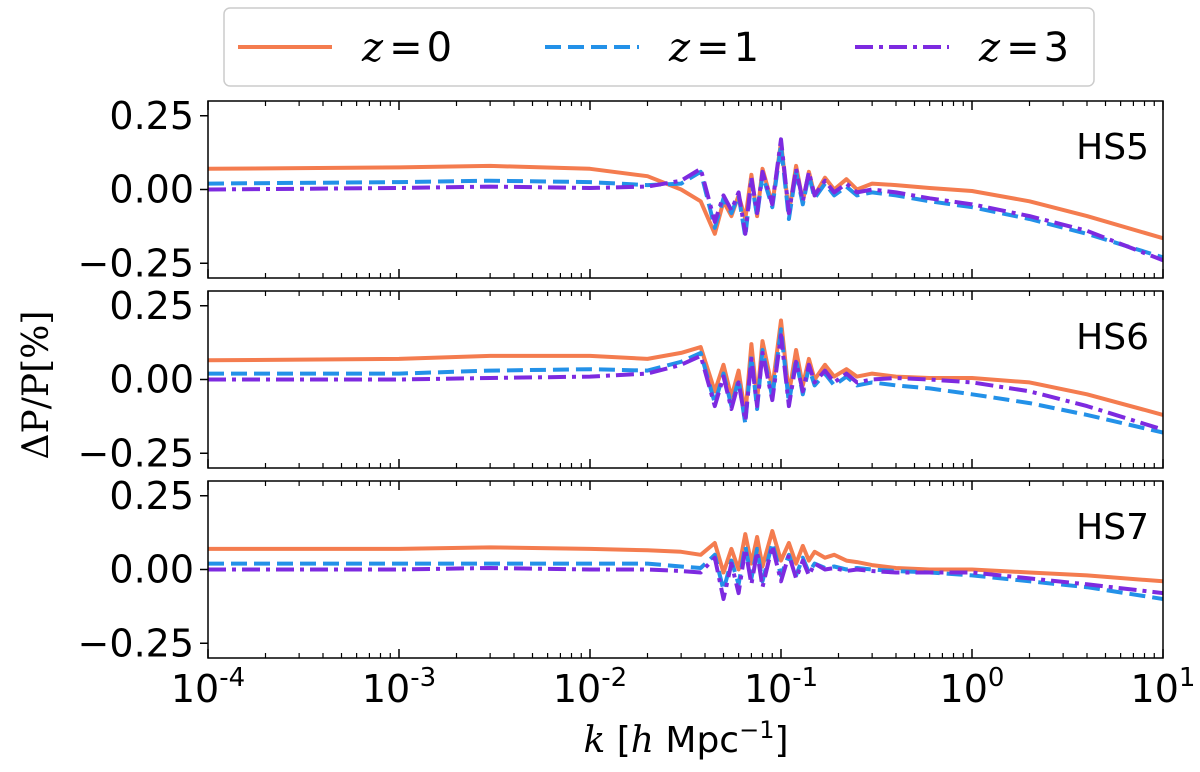 The width and height of the screenshot is (1200, 772). Describe the element at coordinates (1023, 48) in the screenshot. I see `legend-label: z = 3` at that location.